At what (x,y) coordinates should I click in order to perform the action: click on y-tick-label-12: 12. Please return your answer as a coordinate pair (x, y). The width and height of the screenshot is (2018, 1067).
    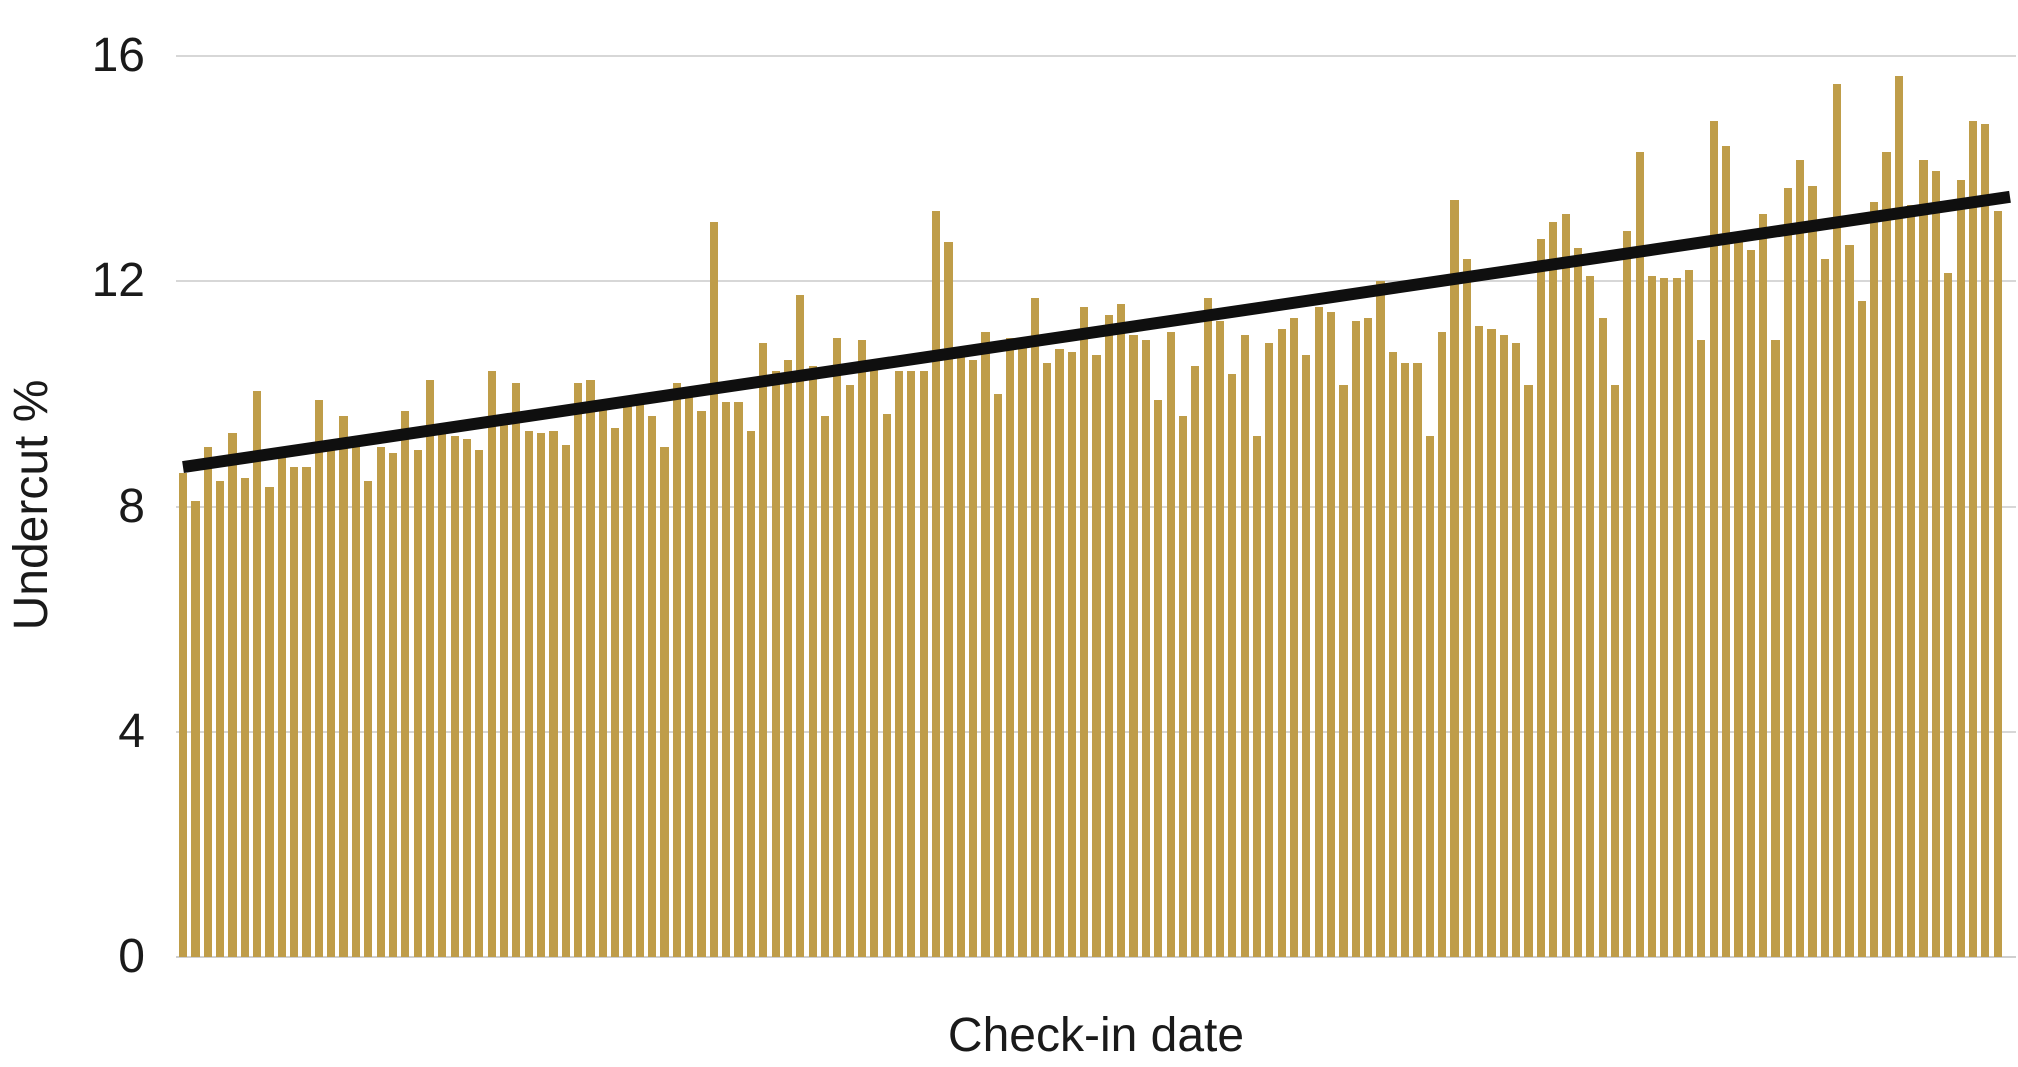
    Looking at the image, I should click on (118, 281).